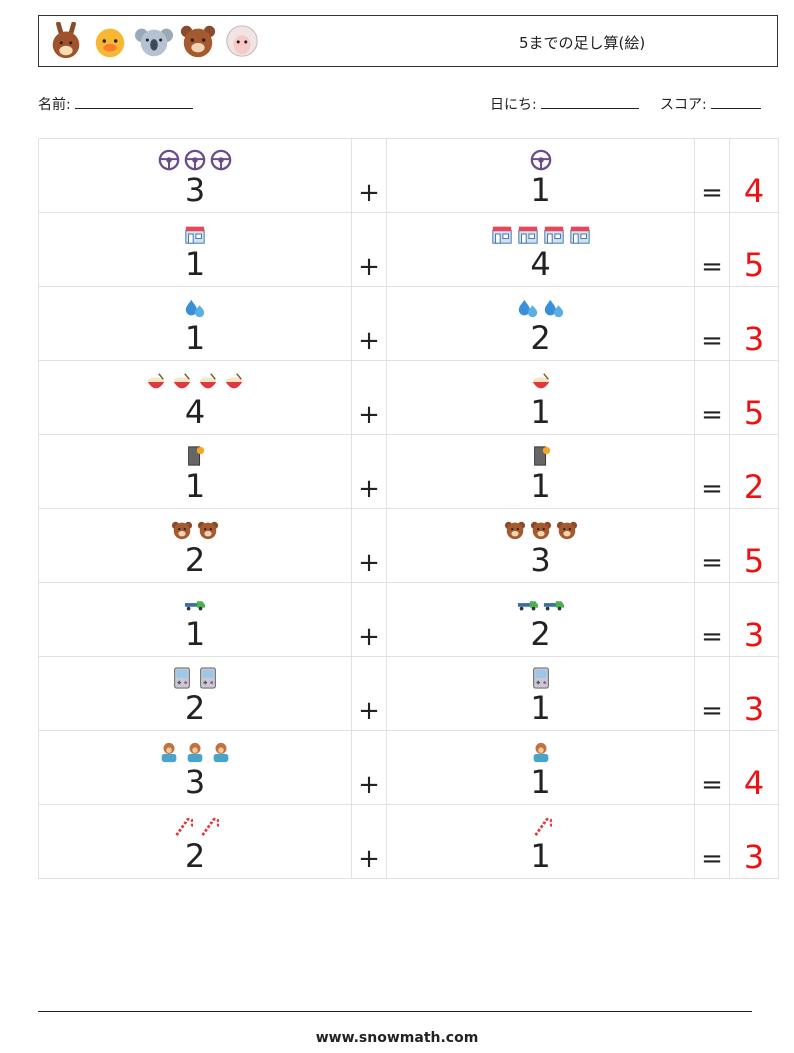 The width and height of the screenshot is (794, 1053). I want to click on score-field: スコア:, so click(710, 104).